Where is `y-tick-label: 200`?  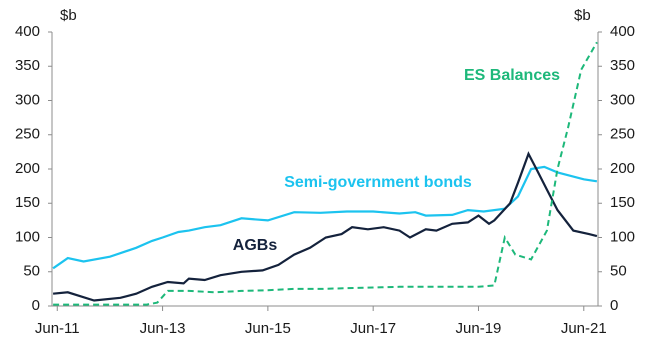 y-tick-label: 200 is located at coordinates (27, 168).